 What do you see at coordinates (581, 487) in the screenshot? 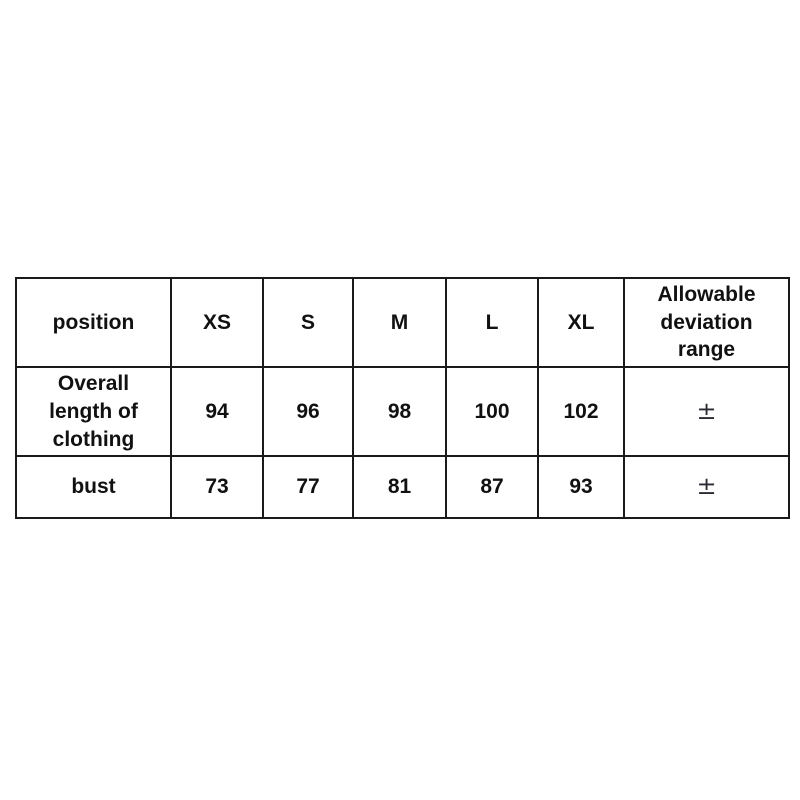
I see `cell-bust-xl: 93` at bounding box center [581, 487].